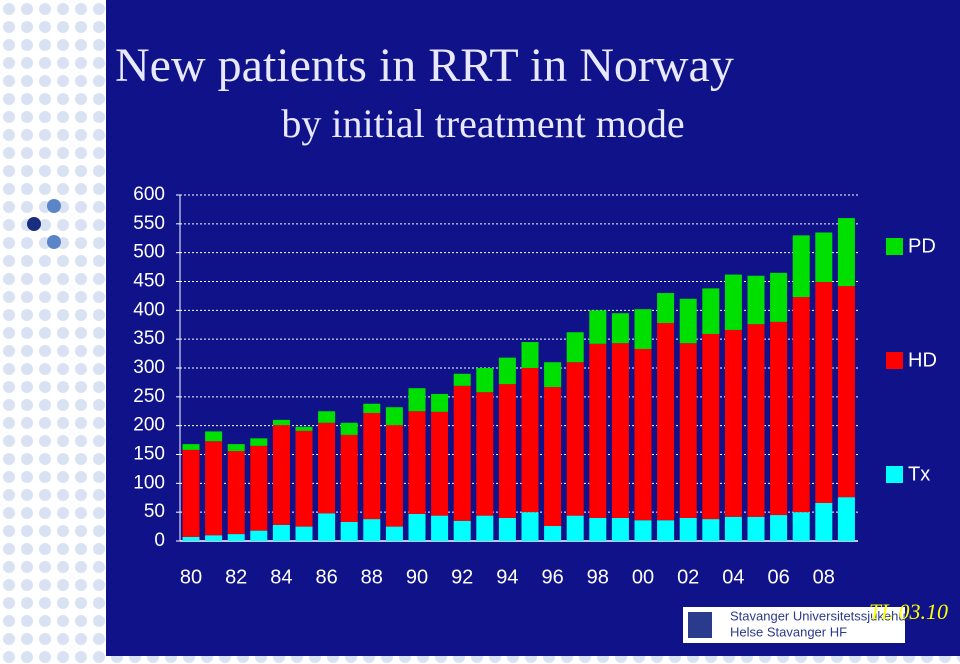 This screenshot has height=664, width=960. I want to click on chart-title: New patients in RRT in Norway, so click(424, 65).